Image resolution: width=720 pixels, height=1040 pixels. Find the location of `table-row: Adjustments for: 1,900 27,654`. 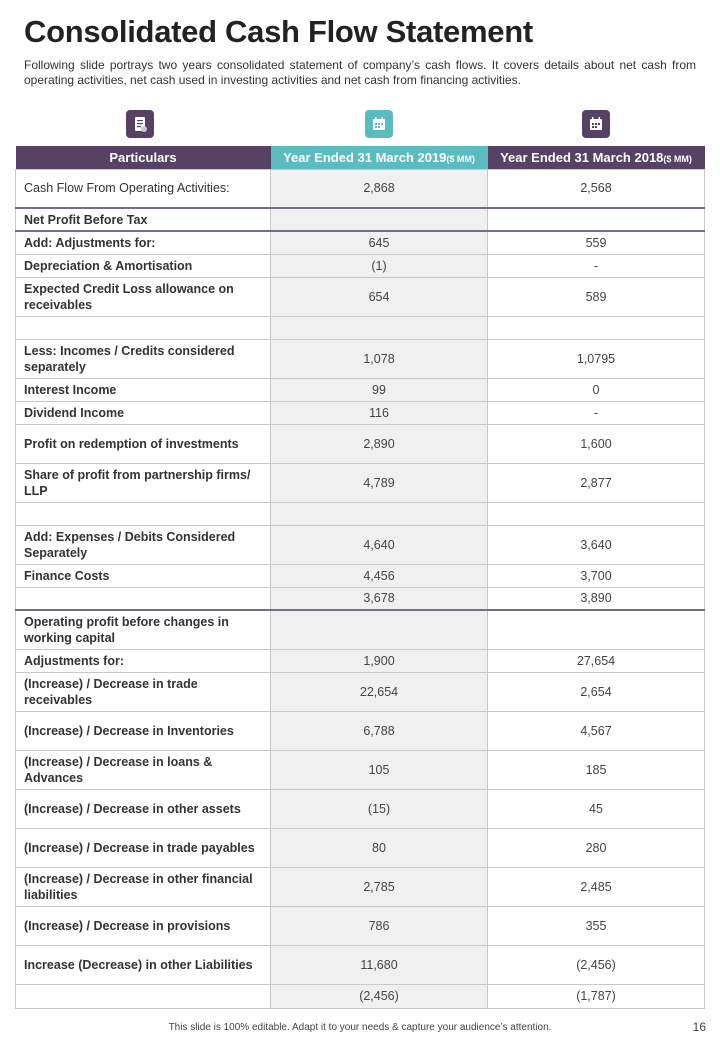

table-row: Adjustments for: 1,900 27,654 is located at coordinates (360, 660).